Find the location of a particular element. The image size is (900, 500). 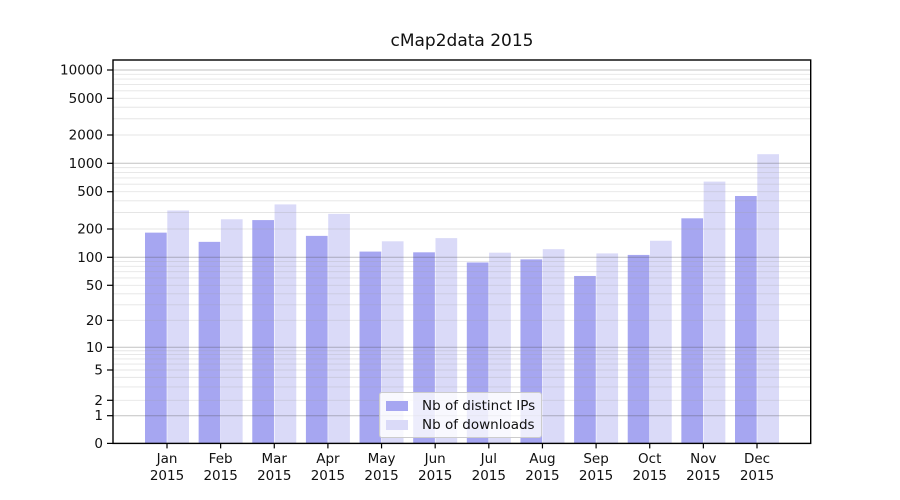

bar-downloads-mar is located at coordinates (285, 324).